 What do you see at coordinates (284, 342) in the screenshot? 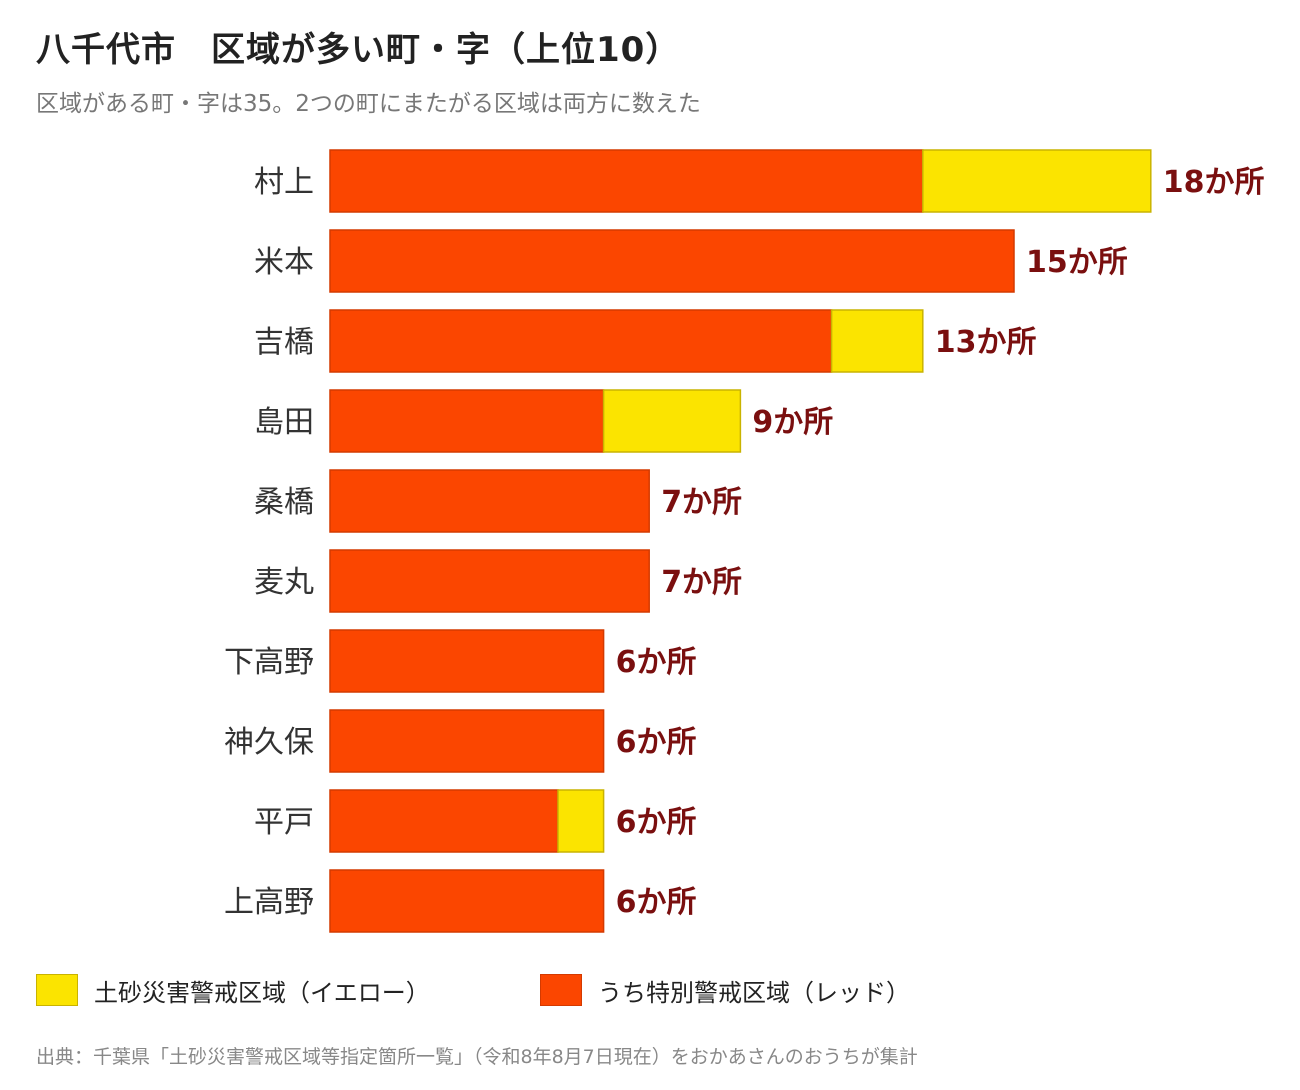
I see `category-label: 吉橋` at bounding box center [284, 342].